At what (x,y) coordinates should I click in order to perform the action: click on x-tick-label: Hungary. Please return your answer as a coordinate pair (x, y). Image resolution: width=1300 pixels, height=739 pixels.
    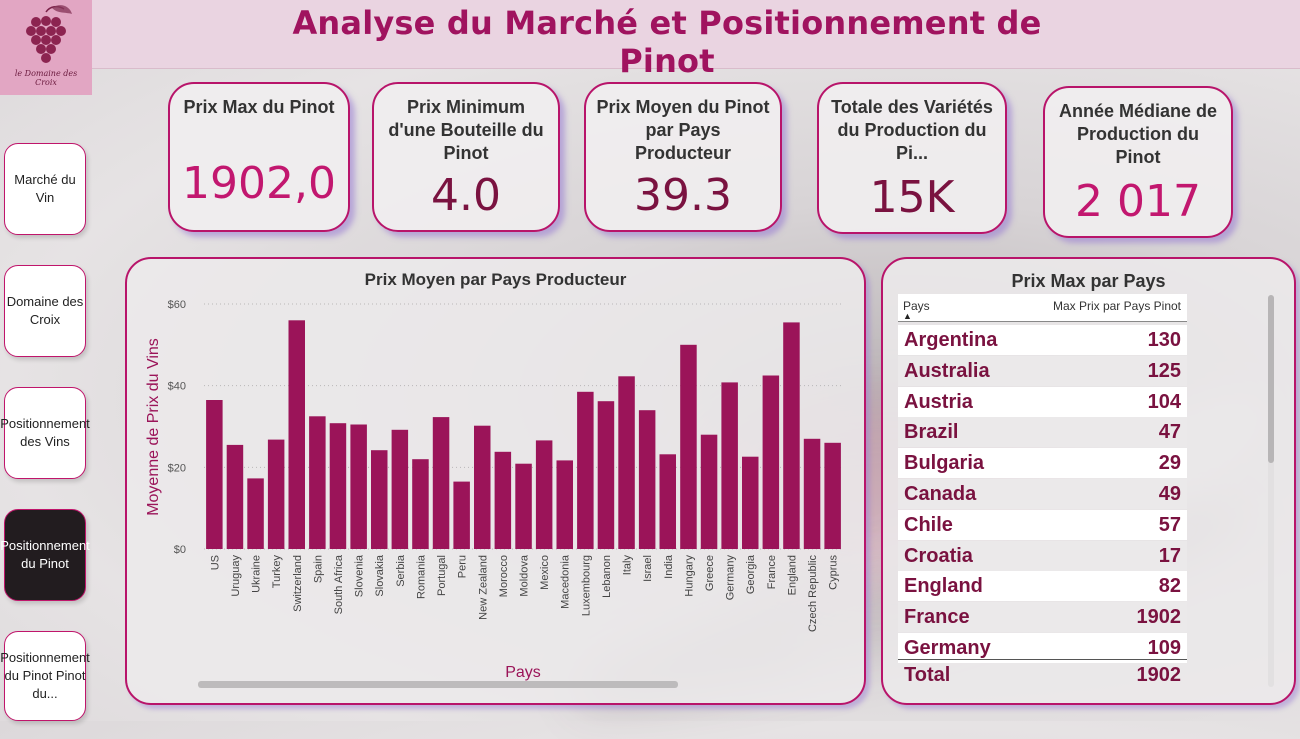
    Looking at the image, I should click on (689, 576).